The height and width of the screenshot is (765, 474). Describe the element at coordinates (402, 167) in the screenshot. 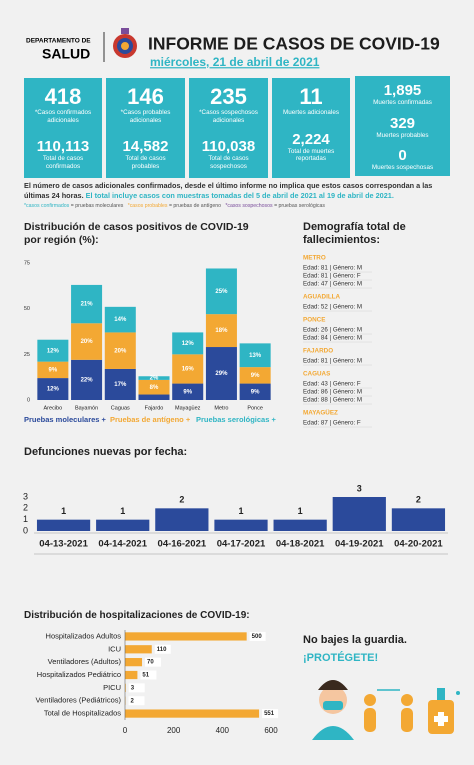

I see `deaths-label: Muertes sospechosas` at that location.